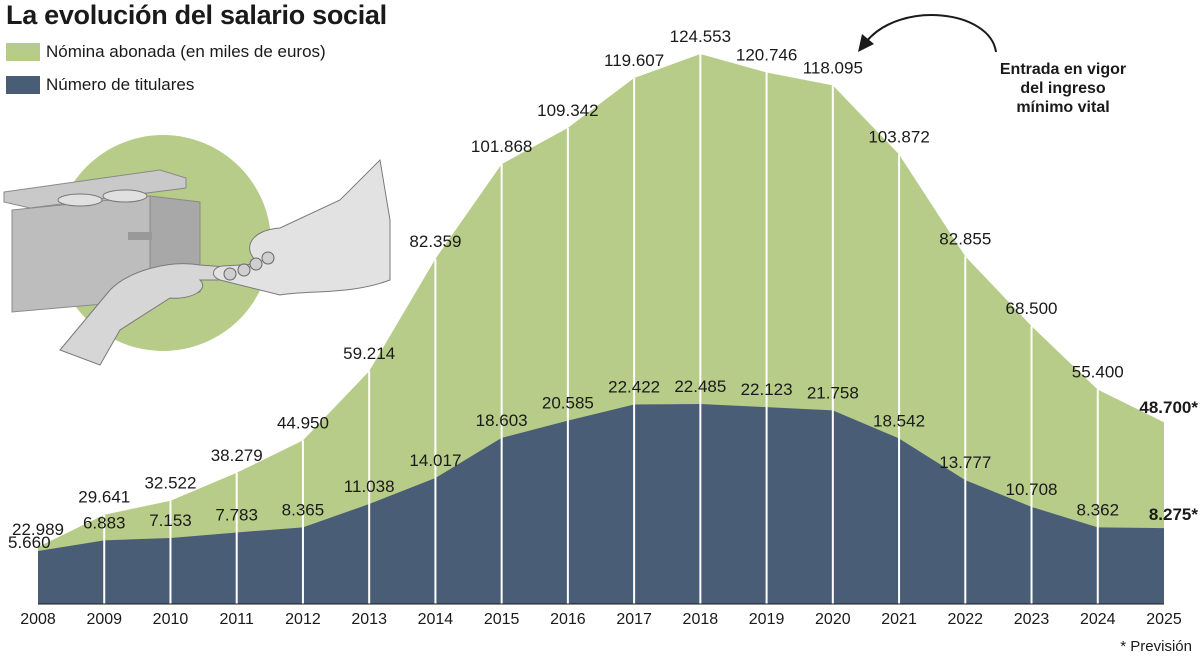  I want to click on box-lid, so click(95, 189).